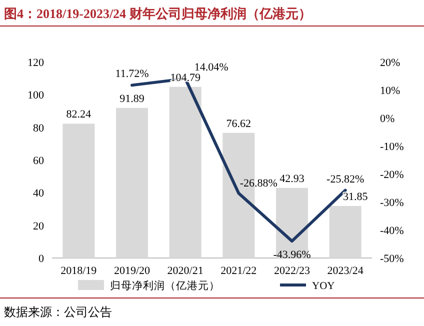  I want to click on data-label: 76.62, so click(239, 124).